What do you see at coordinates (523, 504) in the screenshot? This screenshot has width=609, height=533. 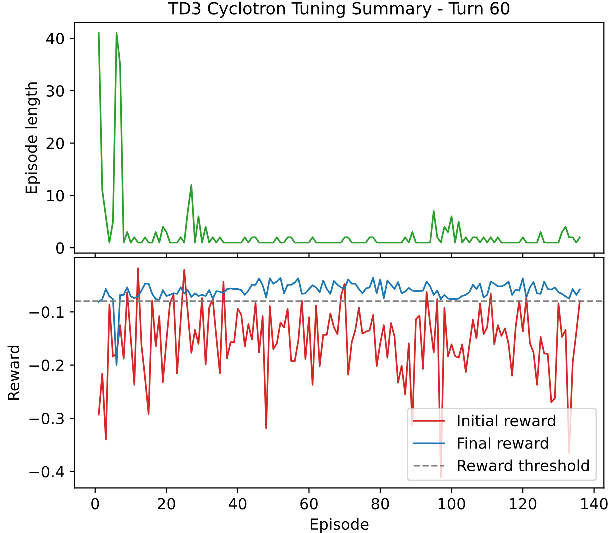 I see `x-tick-label: 120` at bounding box center [523, 504].